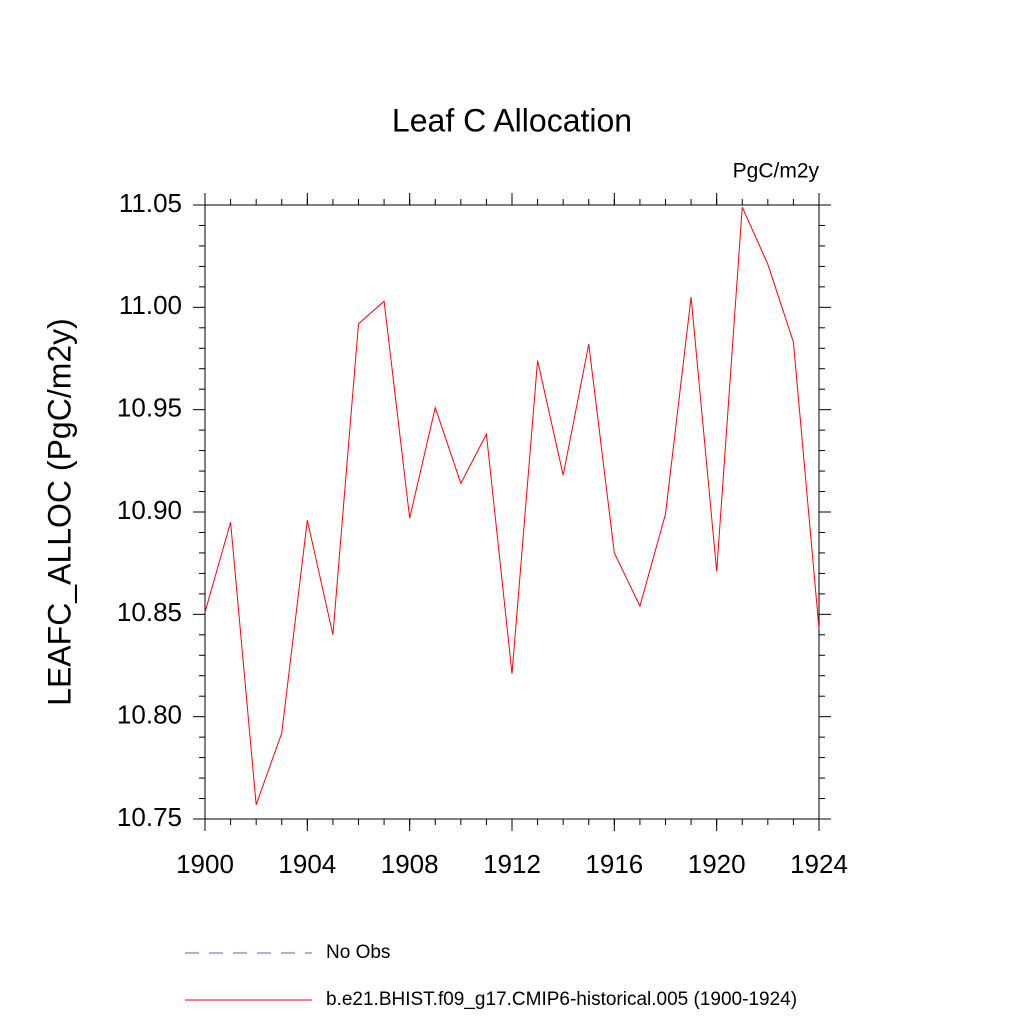  I want to click on y-tick-label: 10.85, so click(149, 612).